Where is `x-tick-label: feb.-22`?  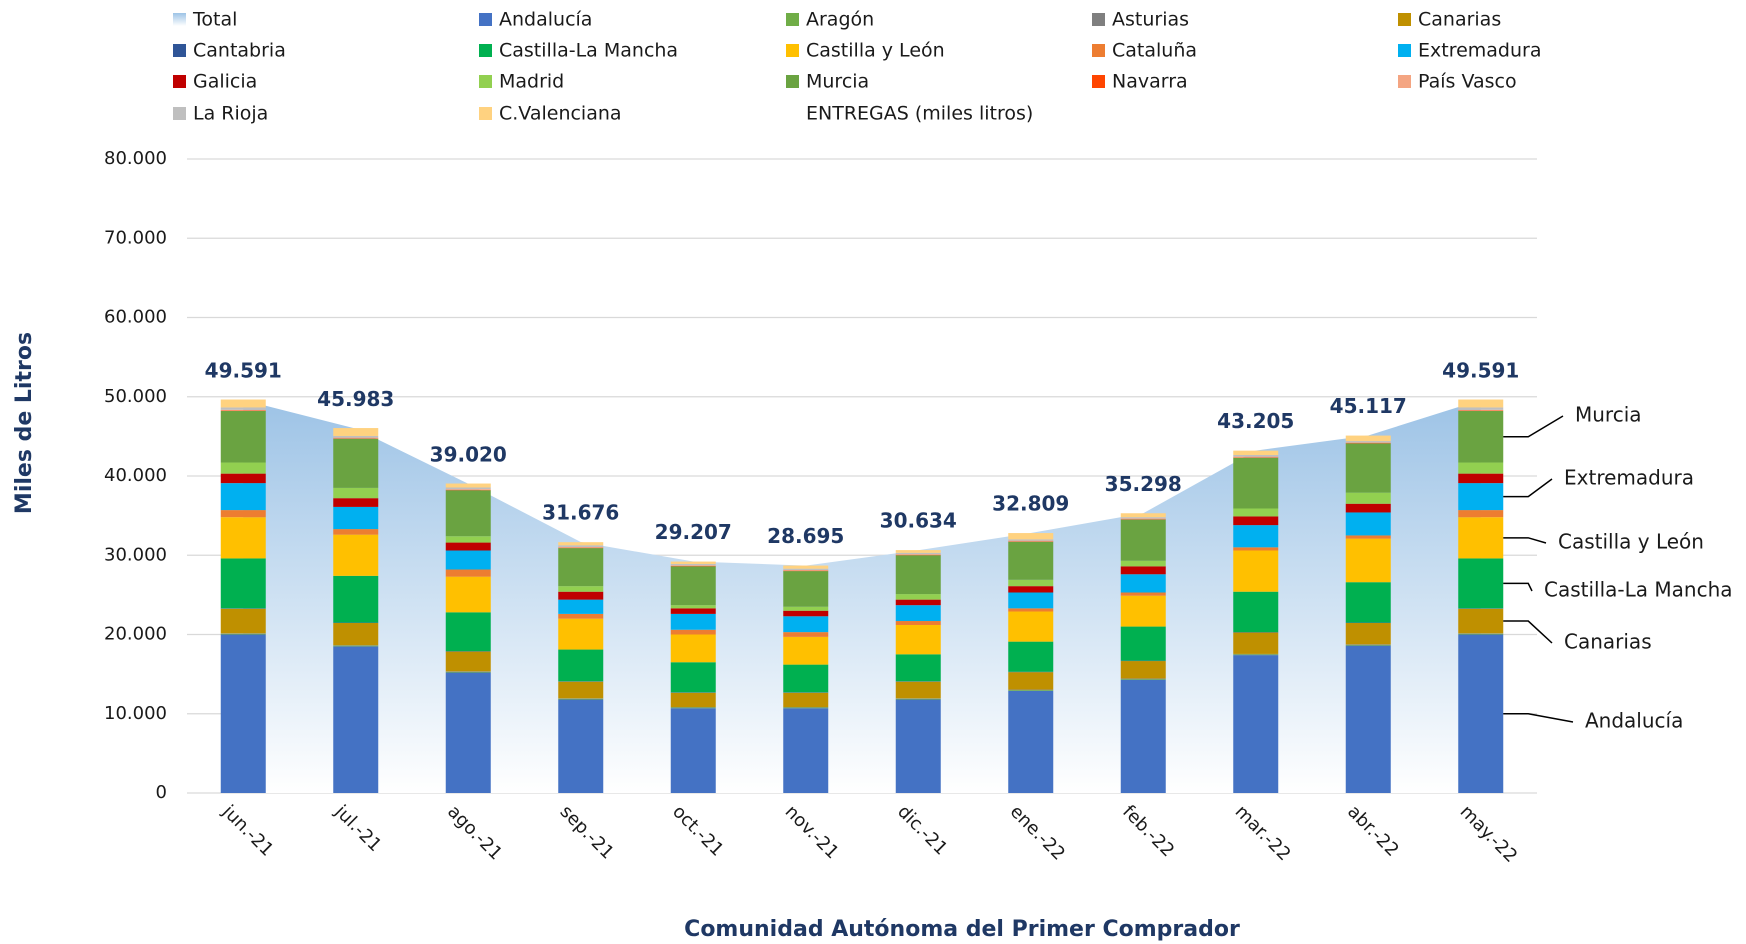
x-tick-label: feb.-22 is located at coordinates (1148, 831).